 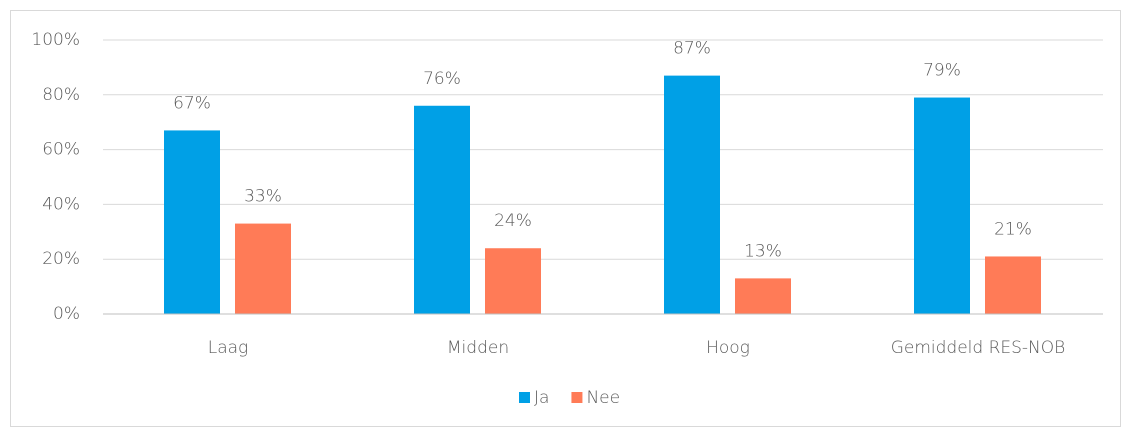 What do you see at coordinates (942, 71) in the screenshot?
I see `value-label: 79%` at bounding box center [942, 71].